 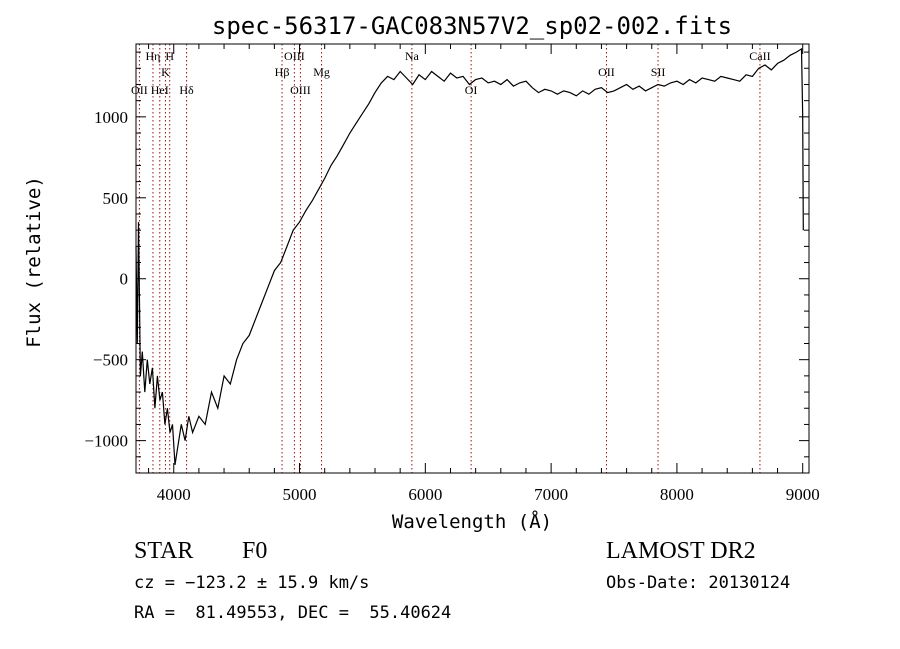 What do you see at coordinates (677, 494) in the screenshot?
I see `x-tick-label-4: 8000` at bounding box center [677, 494].